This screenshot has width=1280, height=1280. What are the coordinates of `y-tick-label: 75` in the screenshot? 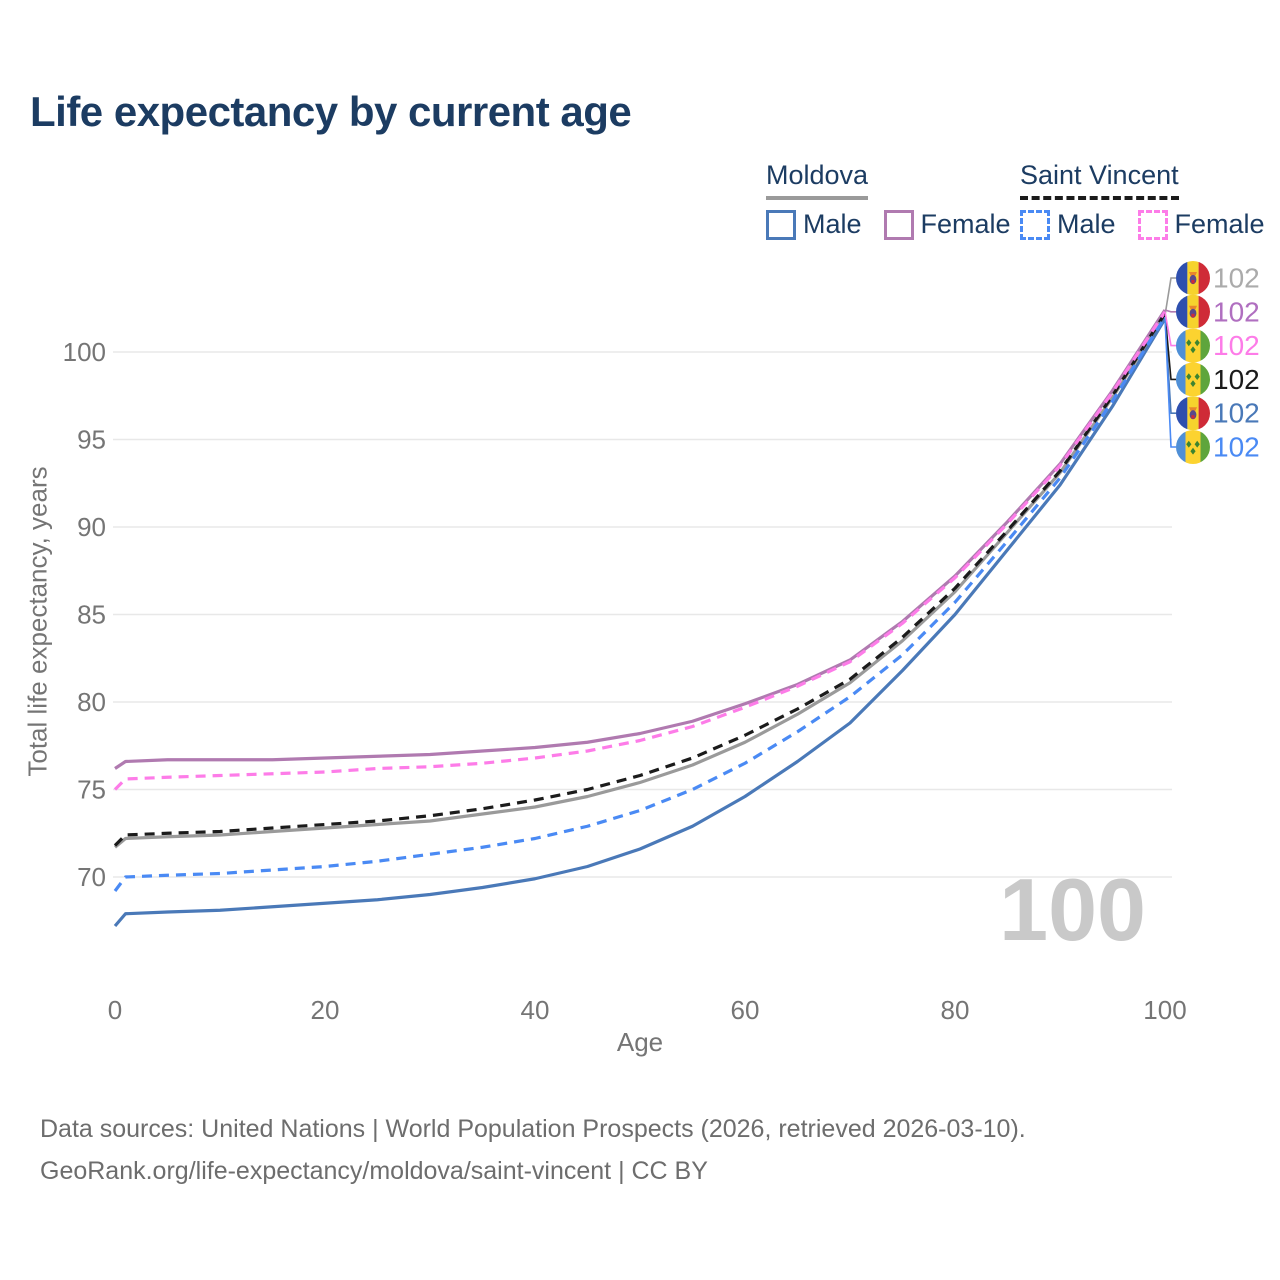 It's located at (91, 790).